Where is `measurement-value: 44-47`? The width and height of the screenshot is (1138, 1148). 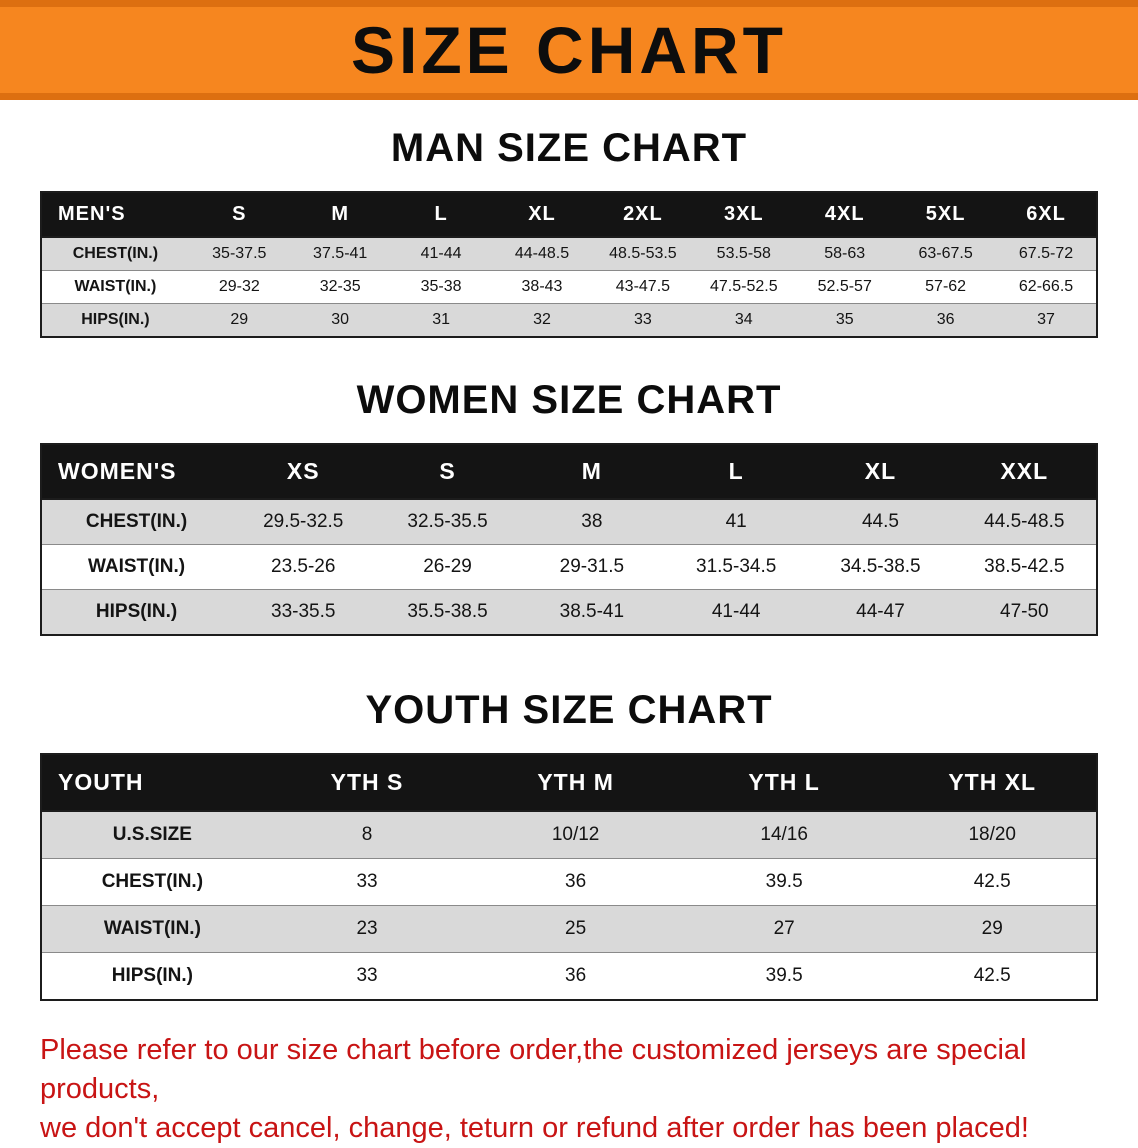
measurement-value: 44-47 is located at coordinates (880, 611).